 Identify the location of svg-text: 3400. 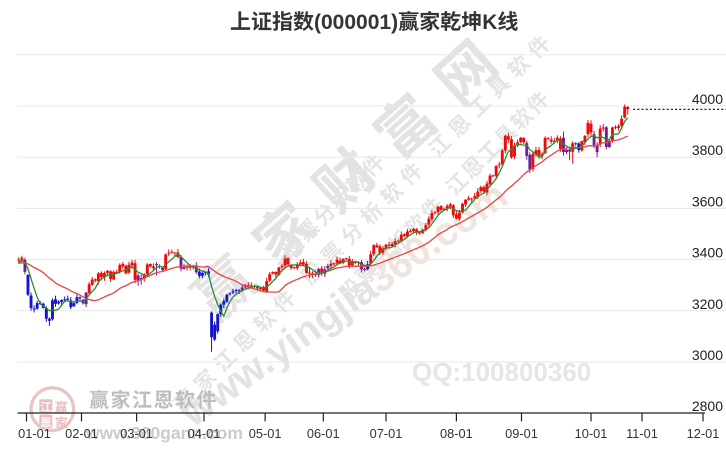
(707, 253).